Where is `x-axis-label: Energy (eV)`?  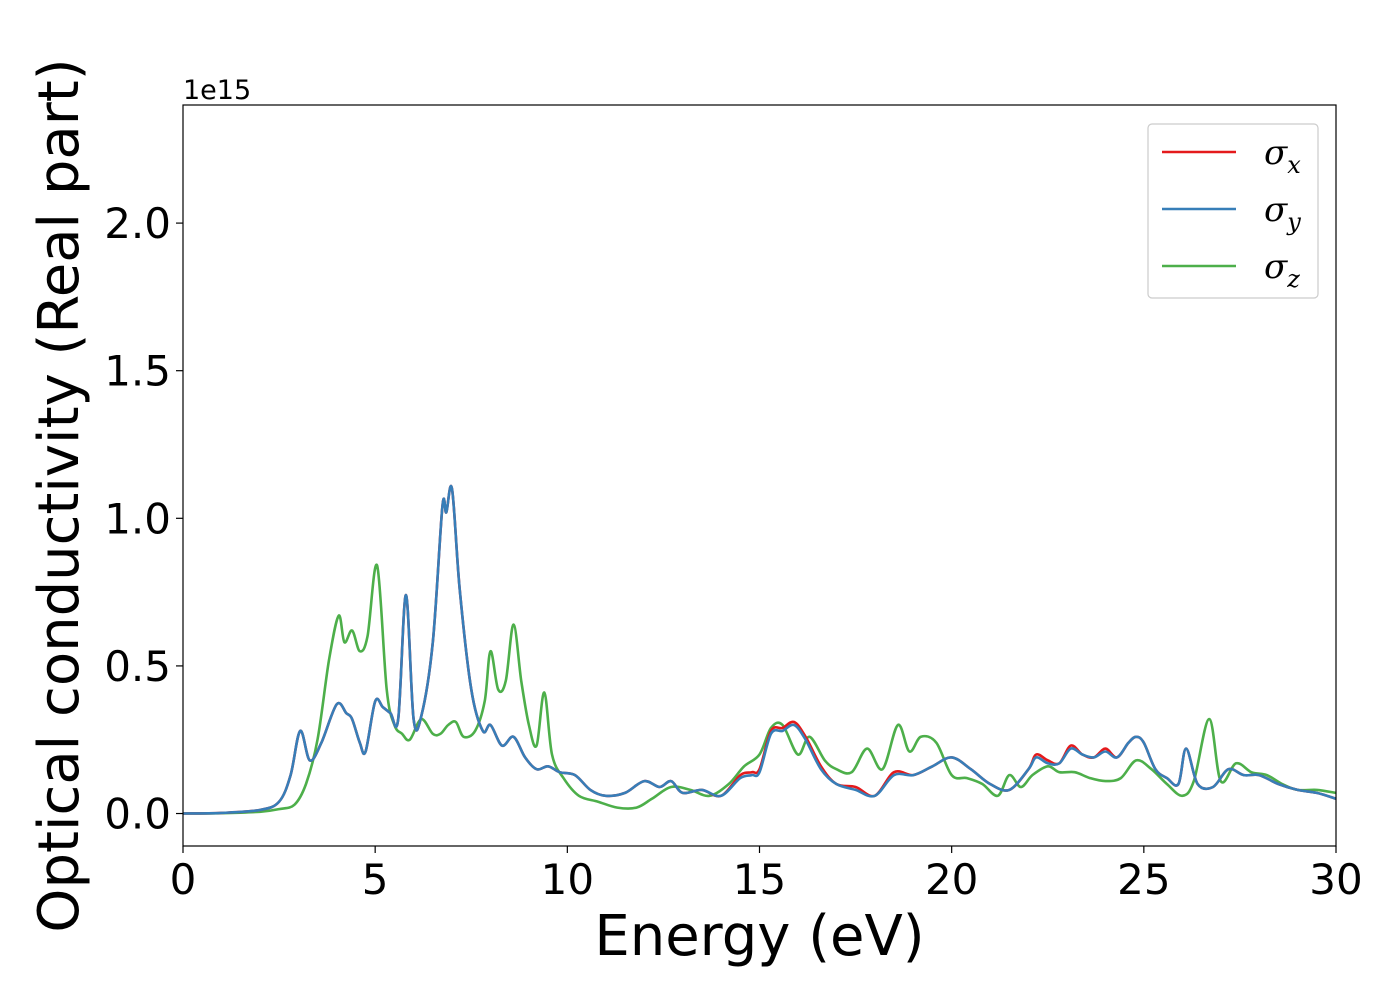 x-axis-label: Energy (eV) is located at coordinates (759, 936).